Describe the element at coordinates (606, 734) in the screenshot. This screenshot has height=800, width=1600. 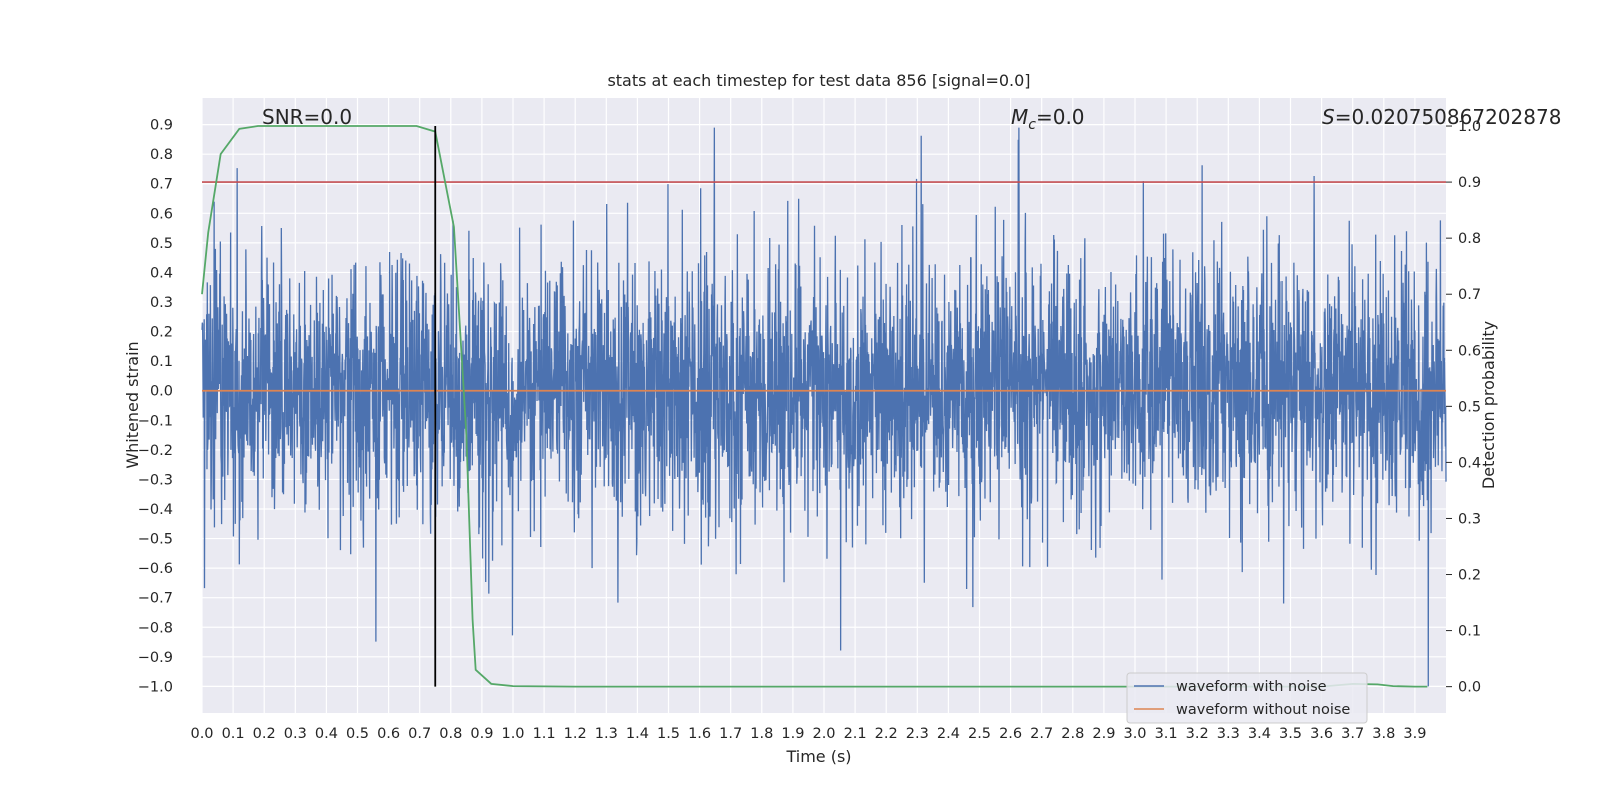
I see `x-tick-label: 1.3` at that location.